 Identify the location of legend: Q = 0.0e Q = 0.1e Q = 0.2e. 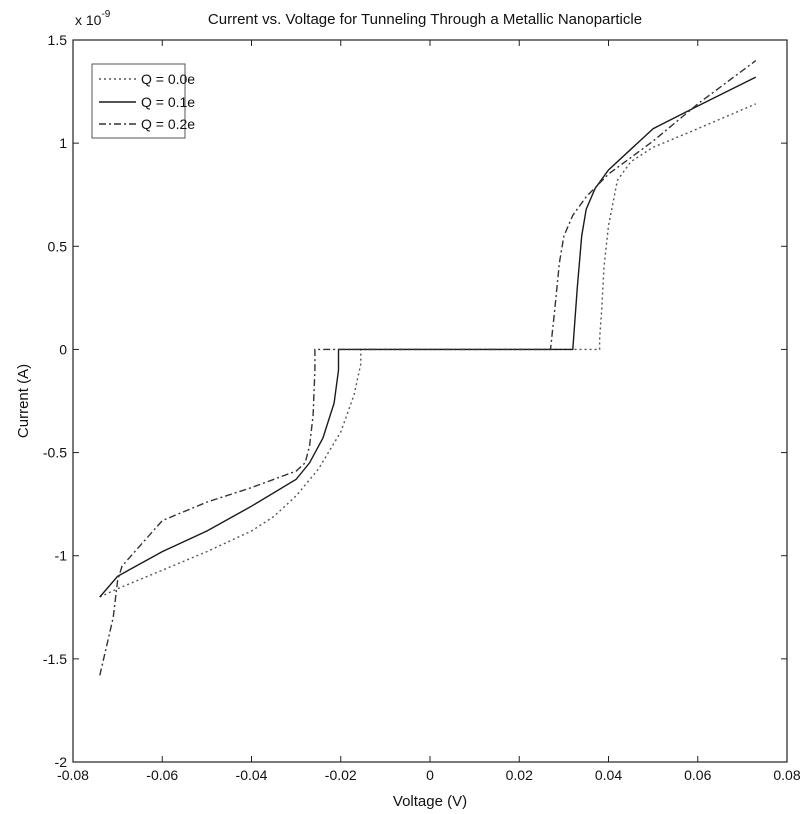
(143, 101).